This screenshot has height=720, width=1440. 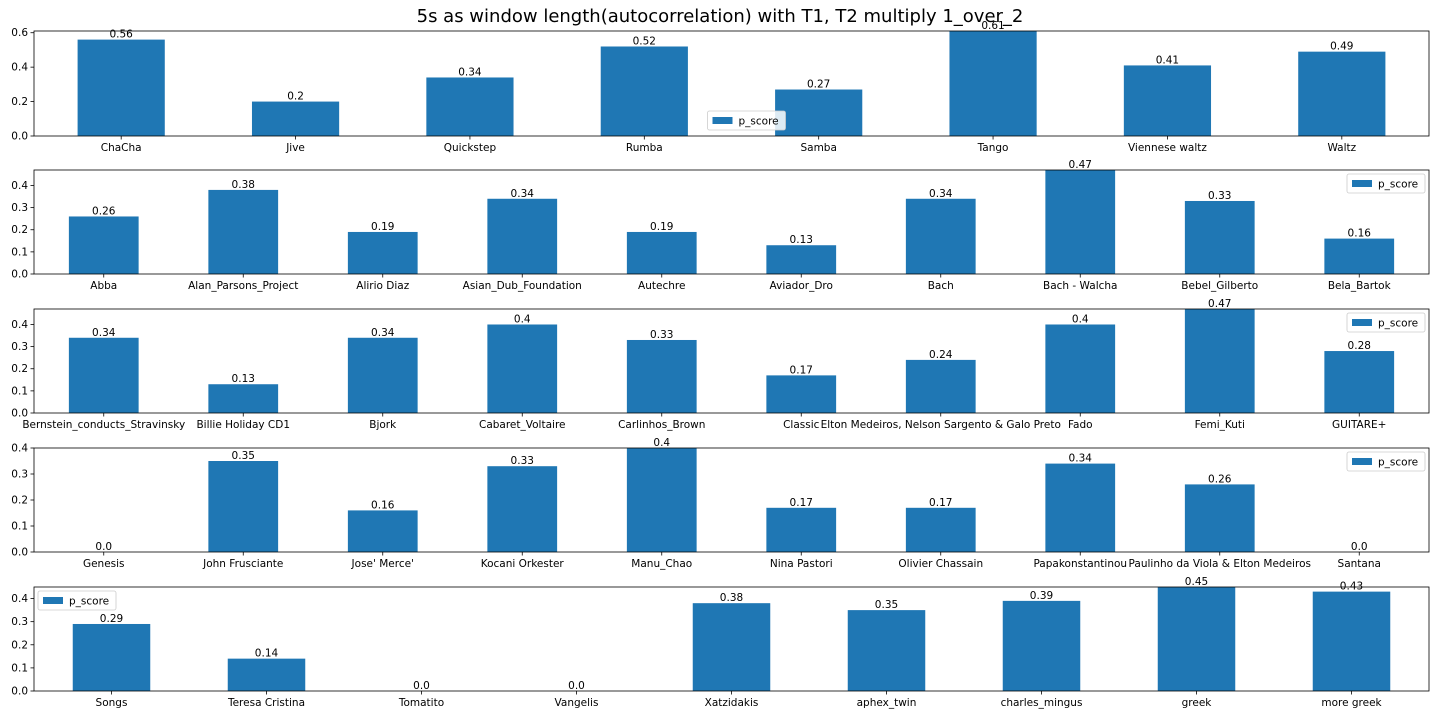 What do you see at coordinates (1167, 60) in the screenshot?
I see `data-label: 0.41` at bounding box center [1167, 60].